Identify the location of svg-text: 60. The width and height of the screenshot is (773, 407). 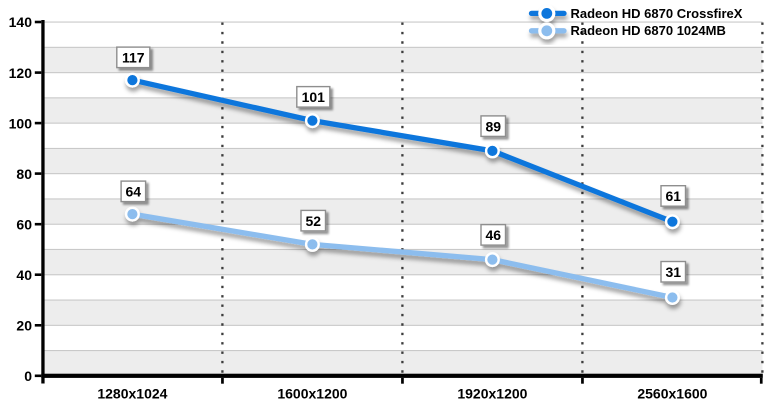
(24, 224).